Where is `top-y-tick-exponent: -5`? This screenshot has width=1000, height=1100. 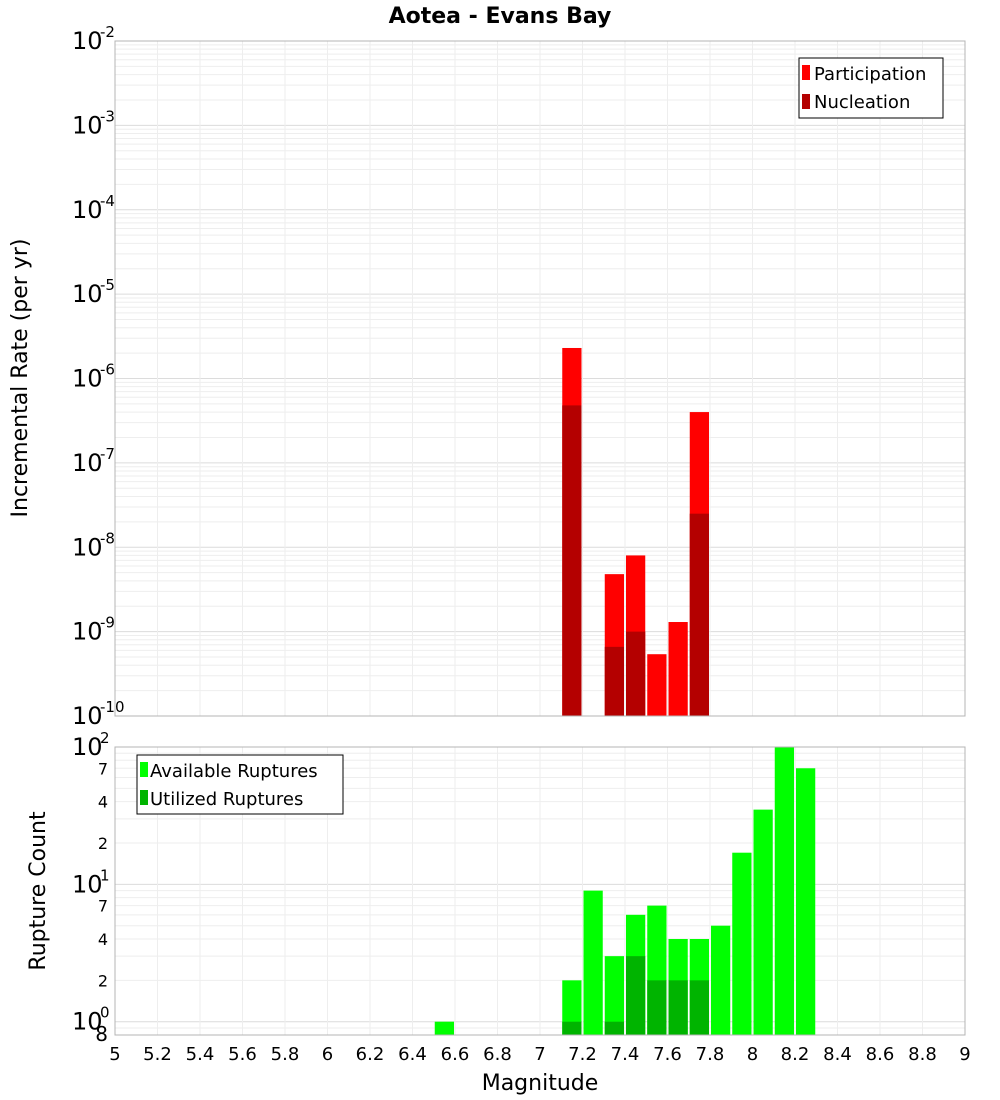 top-y-tick-exponent: -5 is located at coordinates (107, 285).